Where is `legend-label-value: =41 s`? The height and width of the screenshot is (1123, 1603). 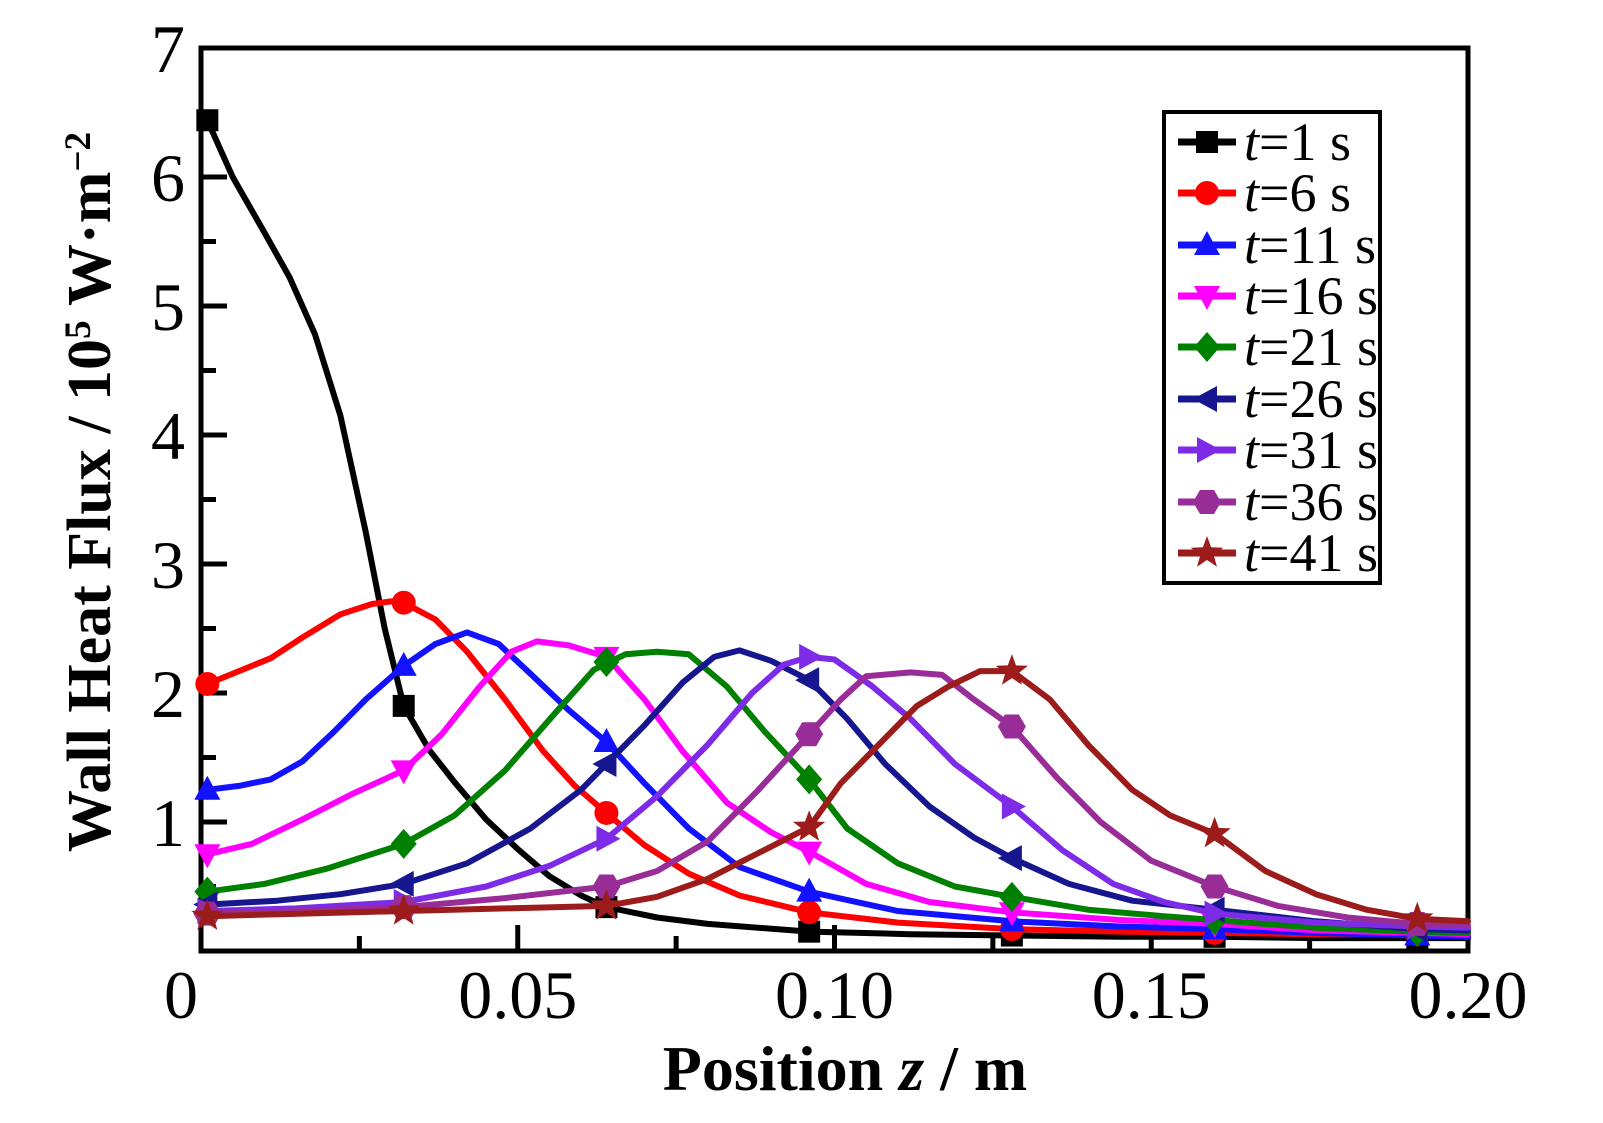 legend-label-value: =41 s is located at coordinates (1318, 553).